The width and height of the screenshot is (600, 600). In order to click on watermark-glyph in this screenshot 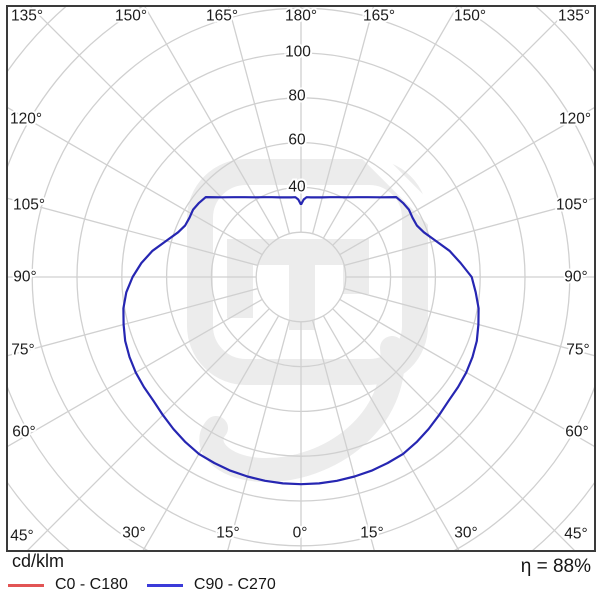, I will do `click(298, 278)`.